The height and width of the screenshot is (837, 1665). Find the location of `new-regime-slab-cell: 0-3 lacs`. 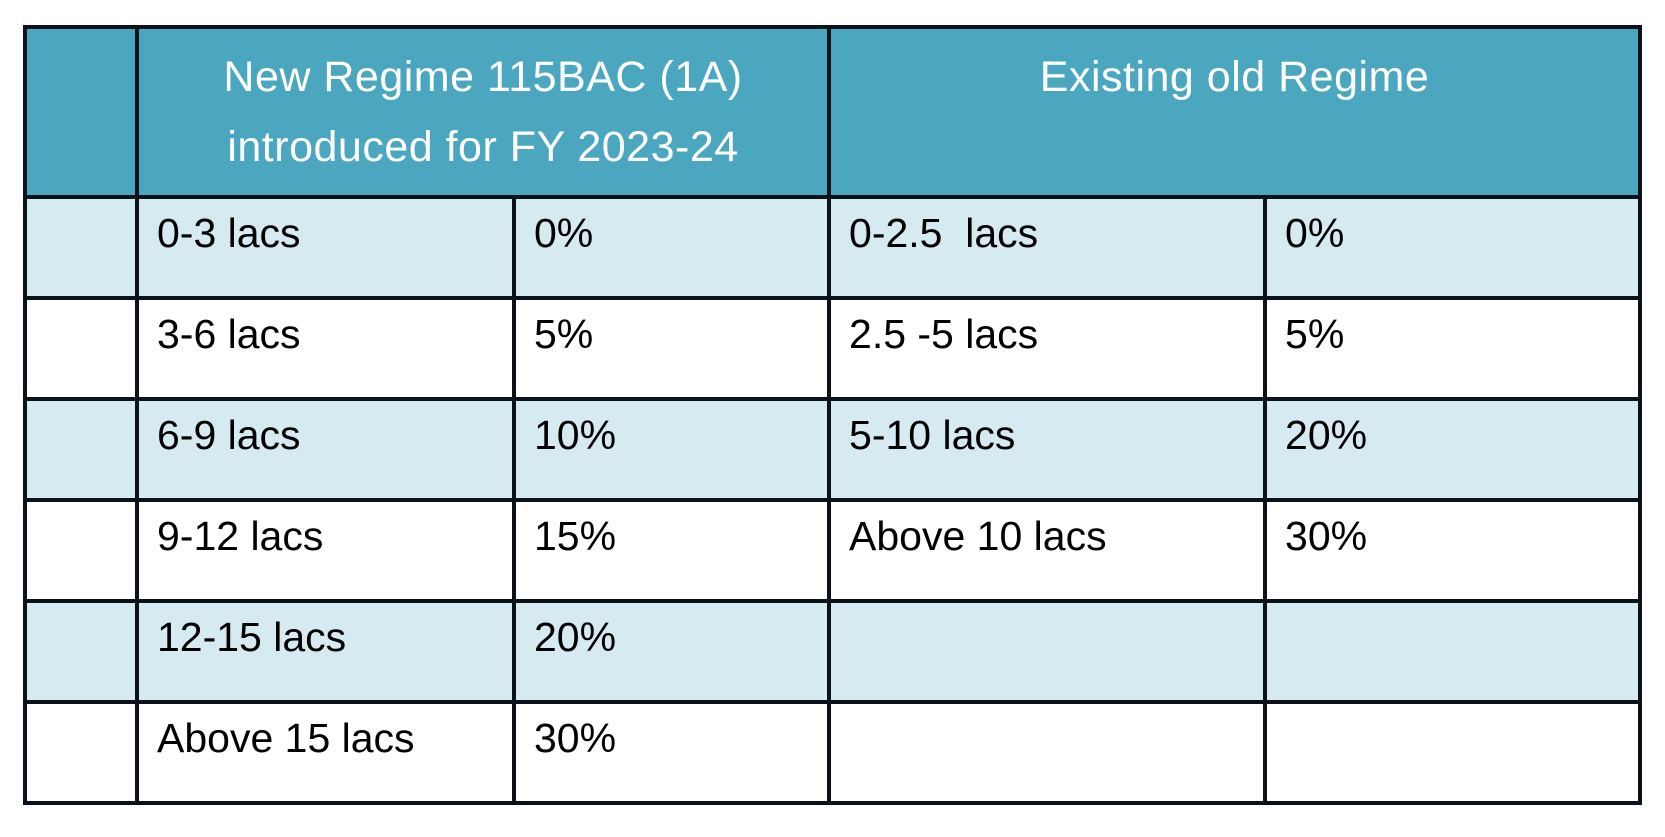

new-regime-slab-cell: 0-3 lacs is located at coordinates (325, 247).